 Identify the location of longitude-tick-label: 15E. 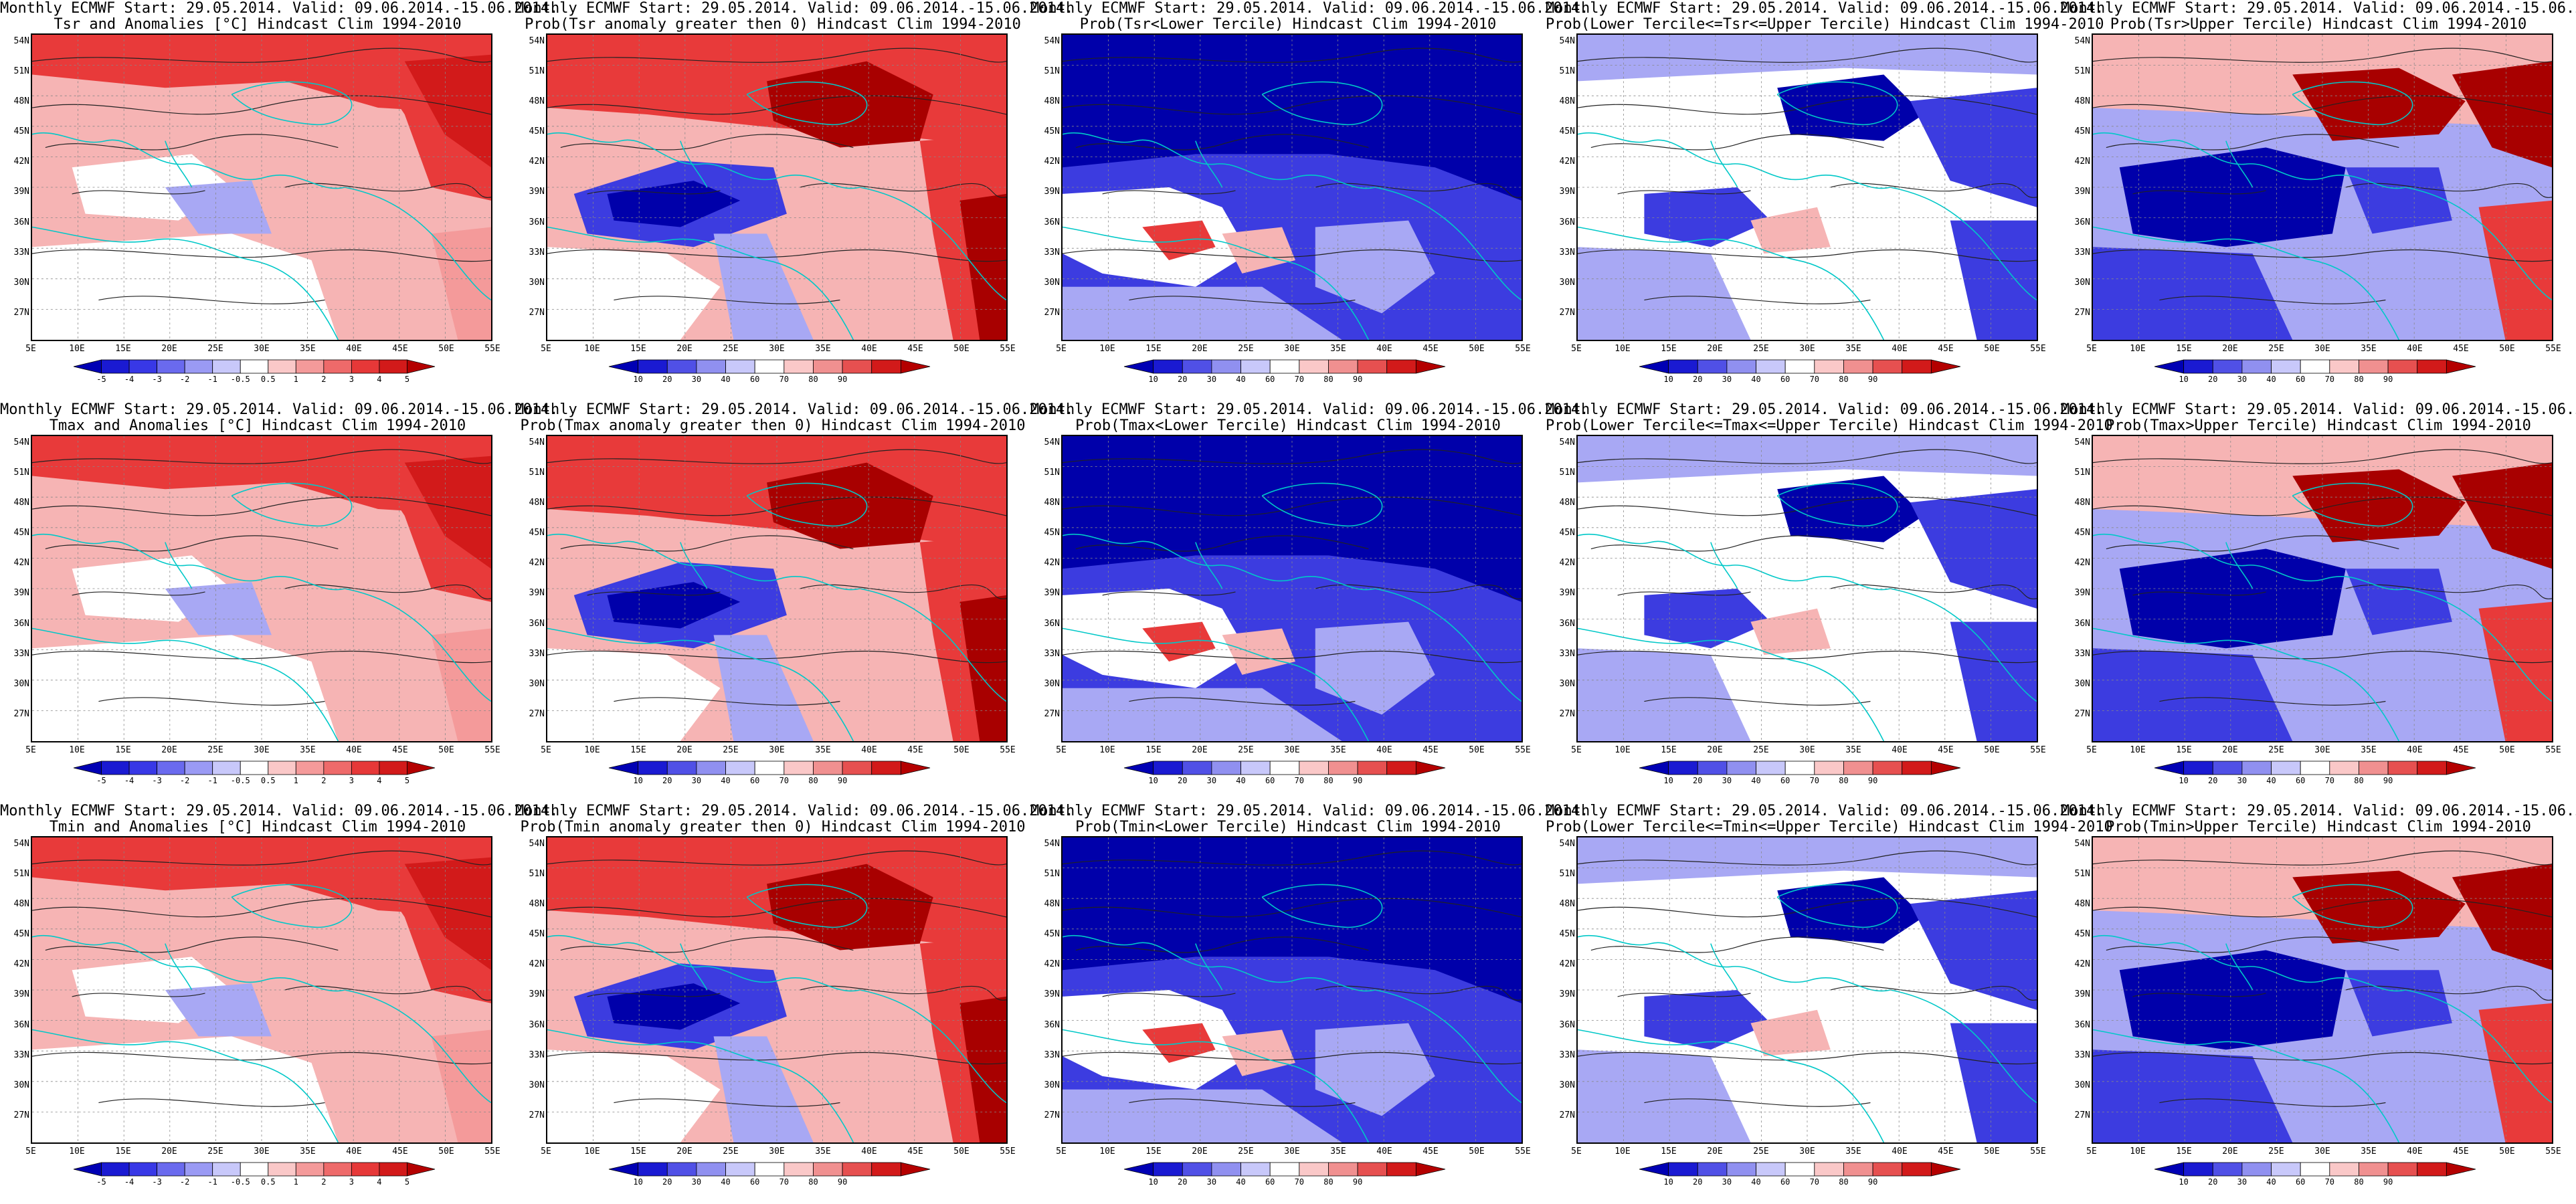
(638, 349).